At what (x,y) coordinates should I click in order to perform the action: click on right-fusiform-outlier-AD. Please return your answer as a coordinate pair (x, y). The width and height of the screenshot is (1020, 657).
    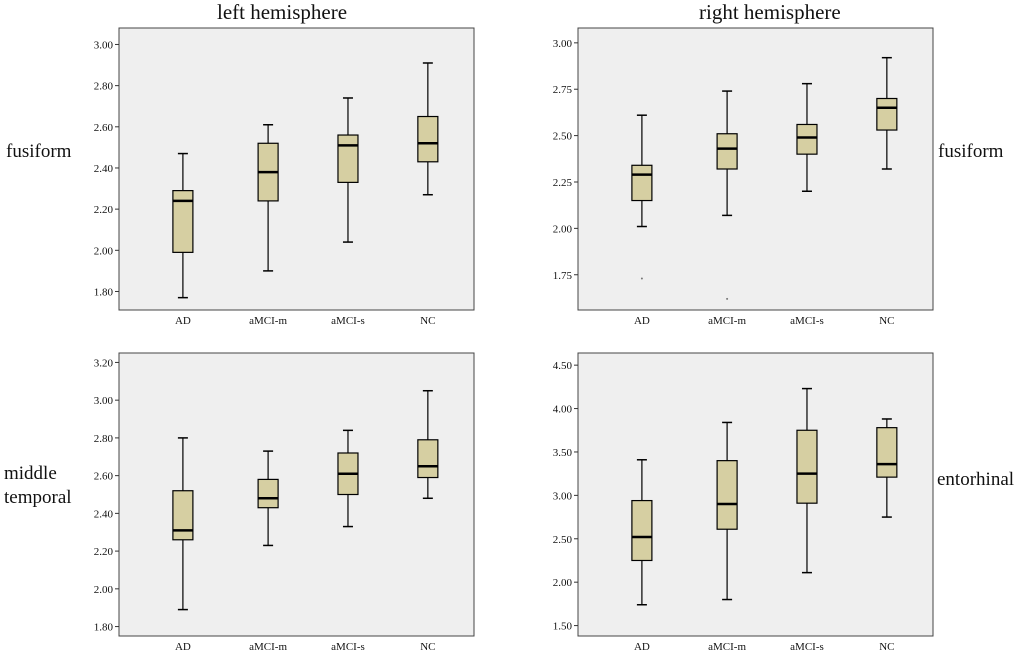
    Looking at the image, I should click on (641, 278).